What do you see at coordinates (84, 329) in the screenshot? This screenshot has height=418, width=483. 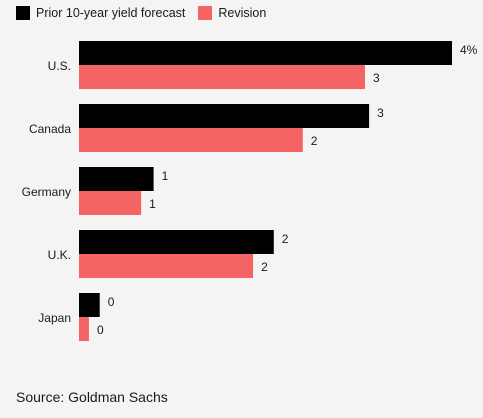 I see `bar-revision-japan` at bounding box center [84, 329].